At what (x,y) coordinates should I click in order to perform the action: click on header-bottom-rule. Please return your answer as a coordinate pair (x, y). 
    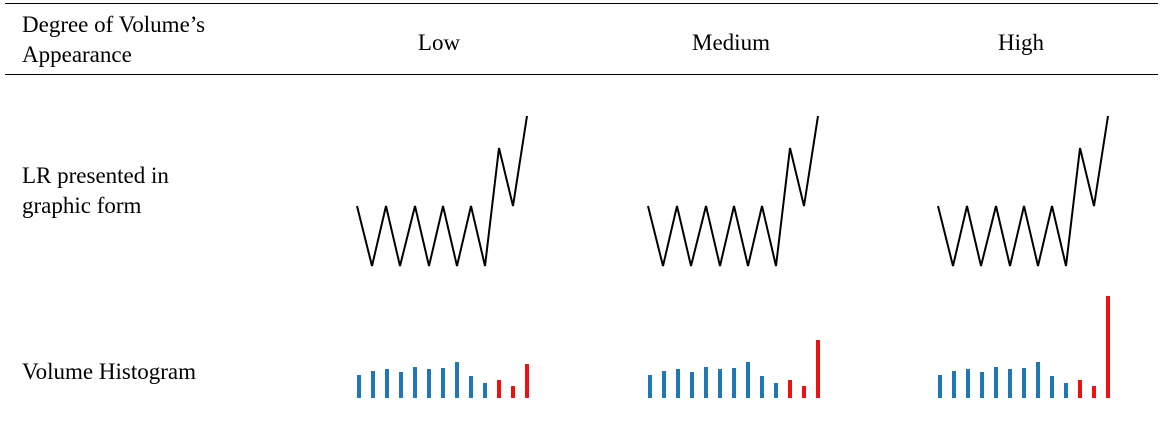
    Looking at the image, I should click on (581, 74).